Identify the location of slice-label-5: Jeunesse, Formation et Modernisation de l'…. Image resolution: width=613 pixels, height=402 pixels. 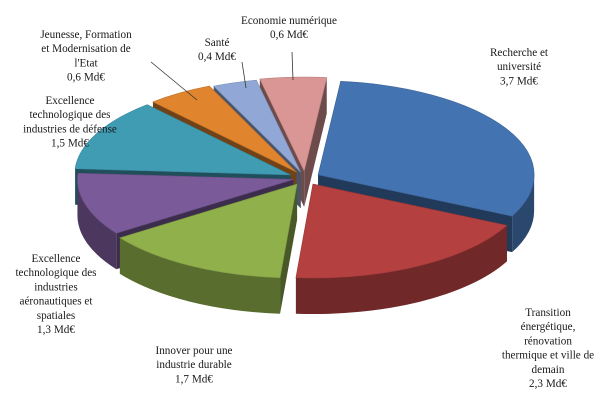
(86, 56).